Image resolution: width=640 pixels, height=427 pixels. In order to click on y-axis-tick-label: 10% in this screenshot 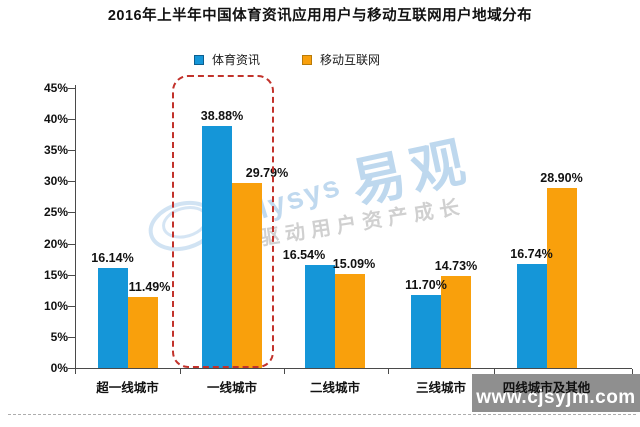, I will do `click(55, 305)`.